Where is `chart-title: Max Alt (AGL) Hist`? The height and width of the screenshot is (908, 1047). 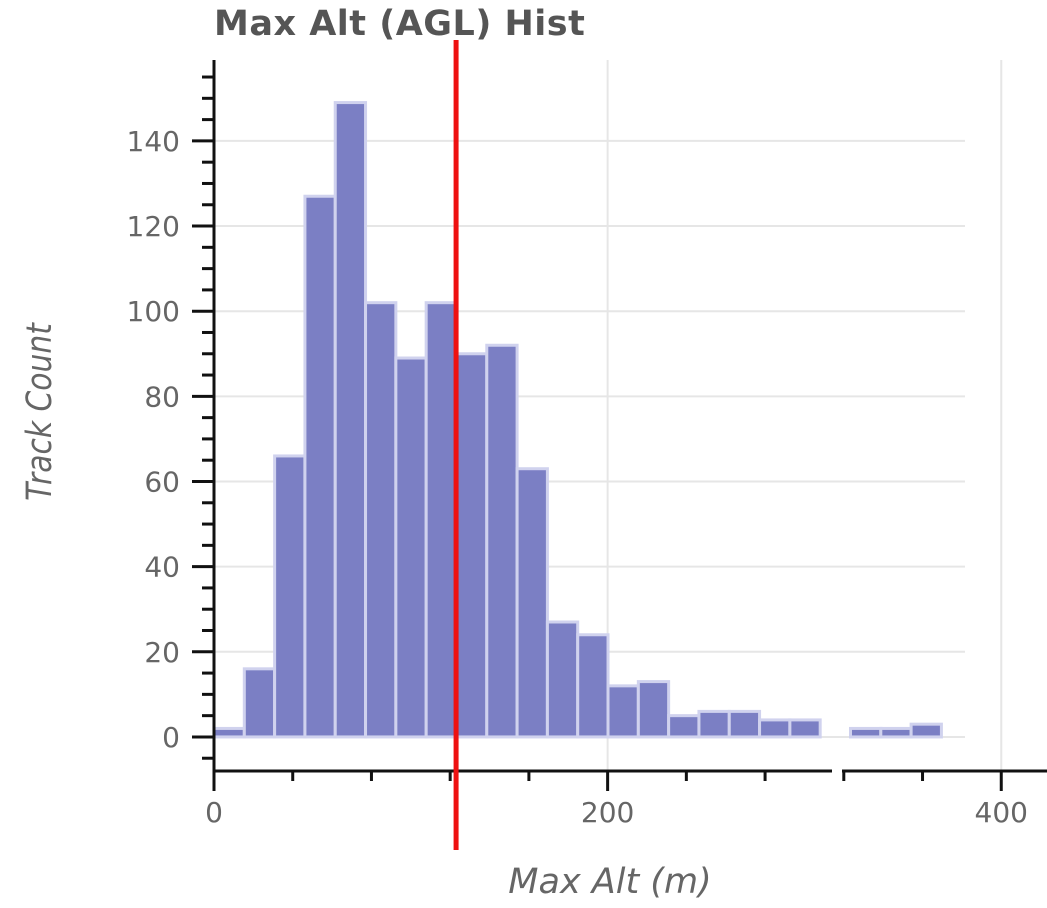 chart-title: Max Alt (AGL) Hist is located at coordinates (400, 24).